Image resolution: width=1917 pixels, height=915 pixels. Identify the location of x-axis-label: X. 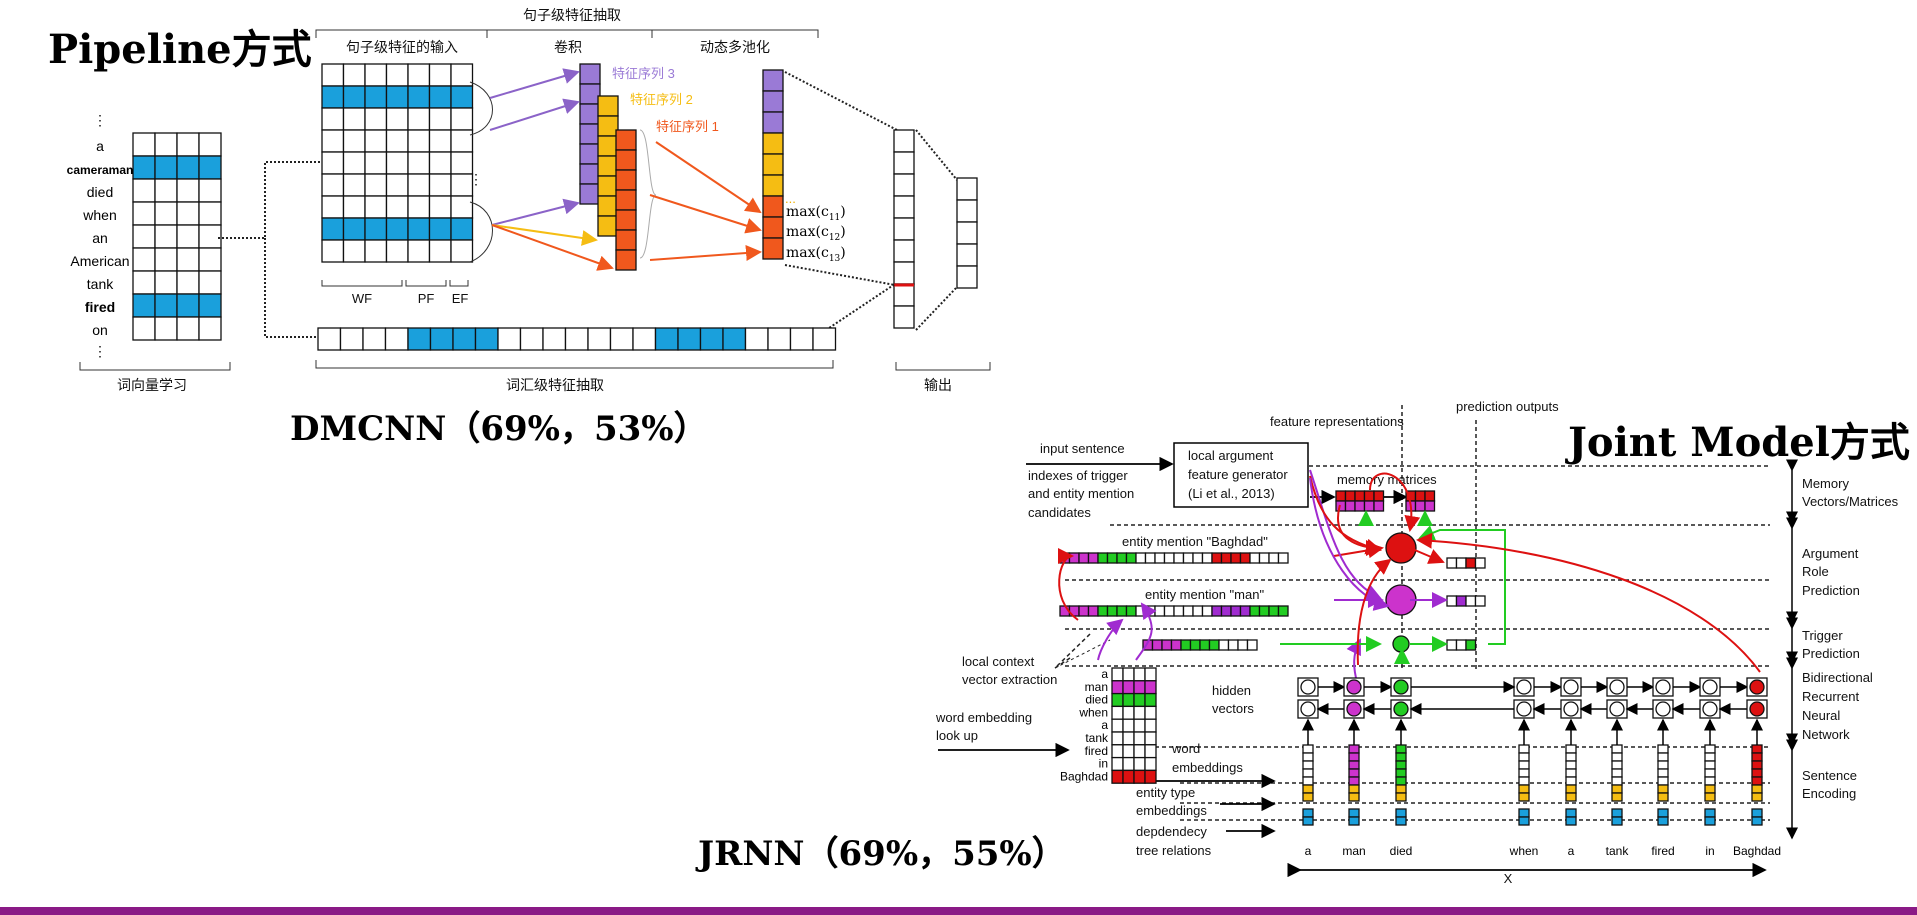
(1508, 878).